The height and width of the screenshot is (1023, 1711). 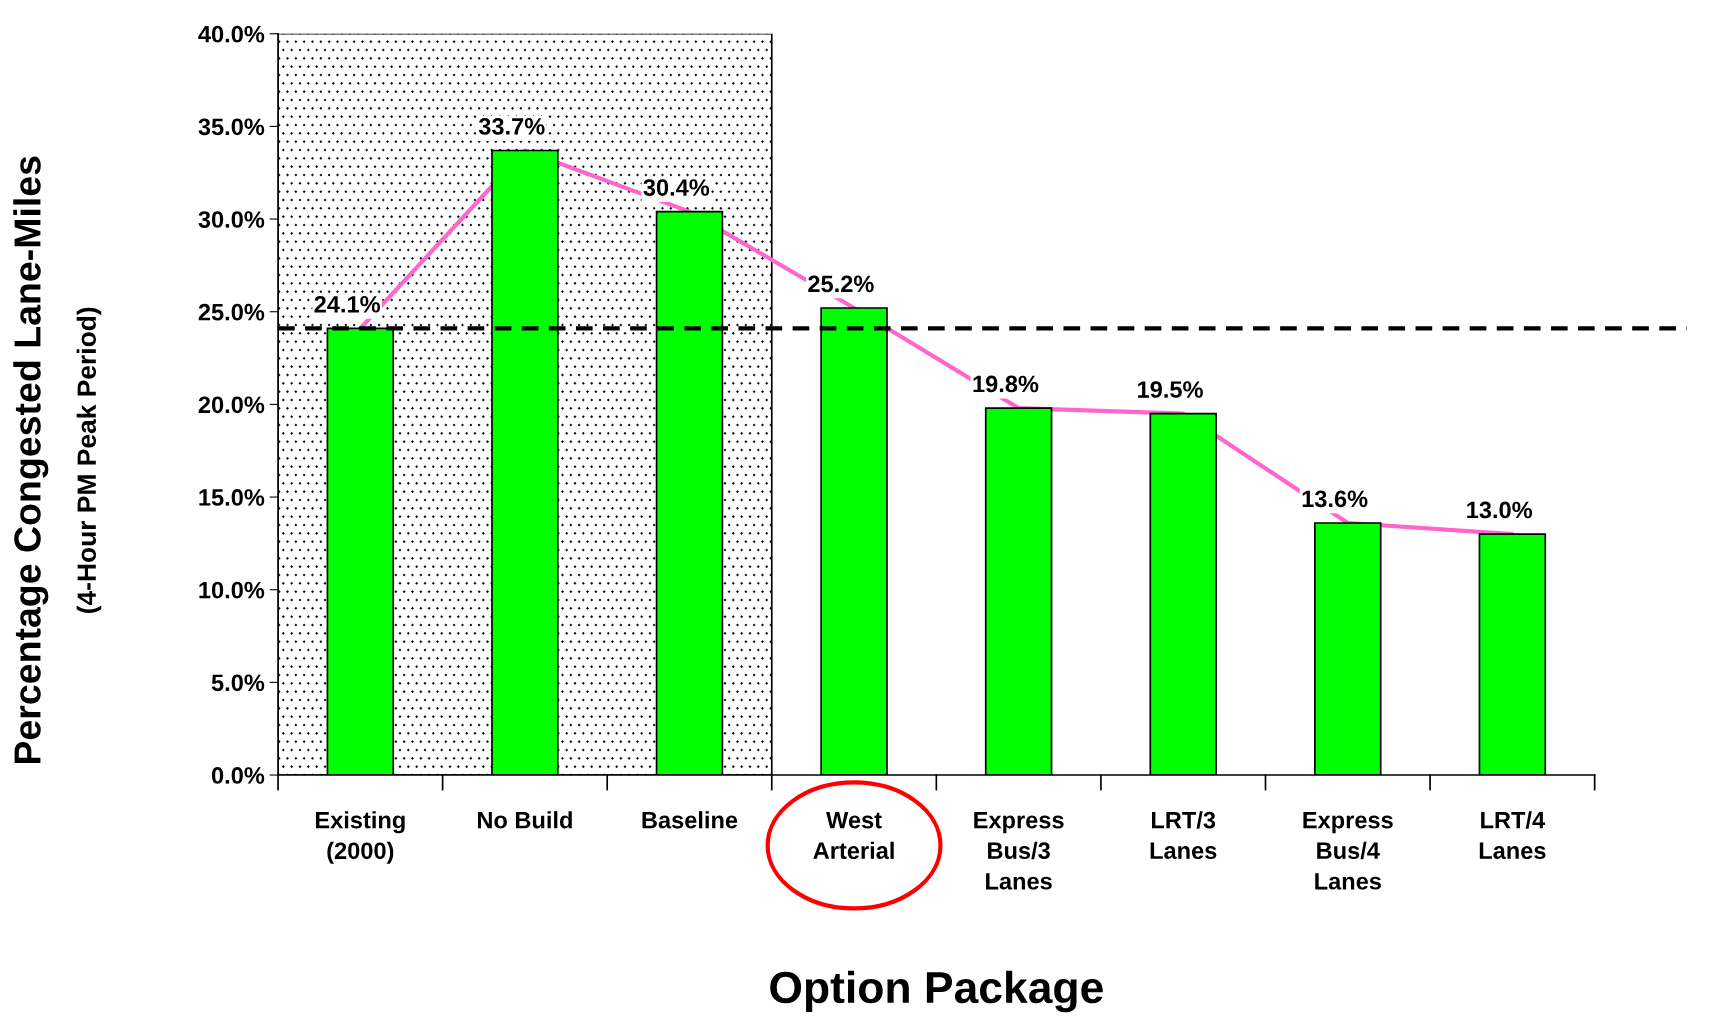 I want to click on data-label: 25.2%, so click(x=841, y=284).